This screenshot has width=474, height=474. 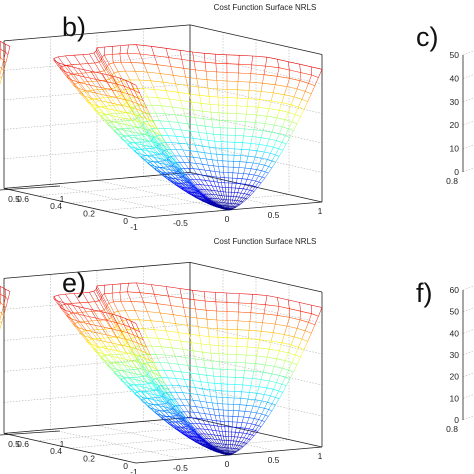 What do you see at coordinates (320, 456) in the screenshot?
I see `panel-e-xtick: 1` at bounding box center [320, 456].